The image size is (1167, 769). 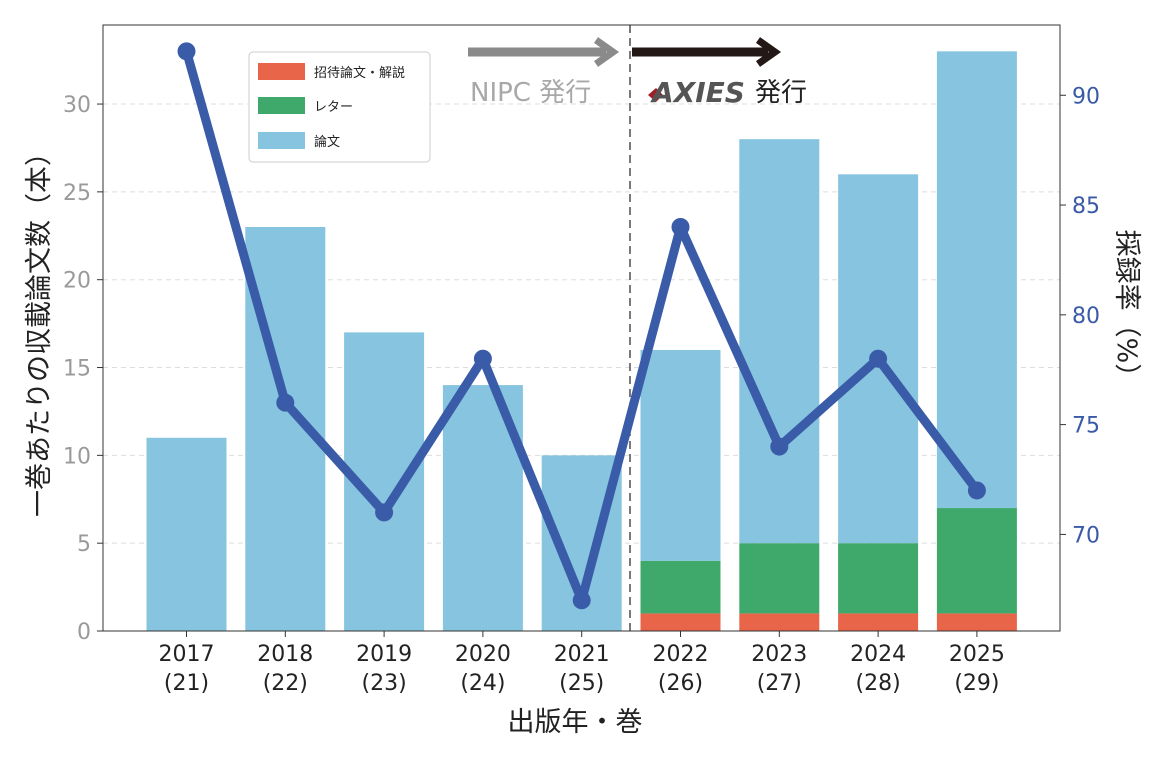 I want to click on axies-logo: AXIES, so click(x=697, y=92).